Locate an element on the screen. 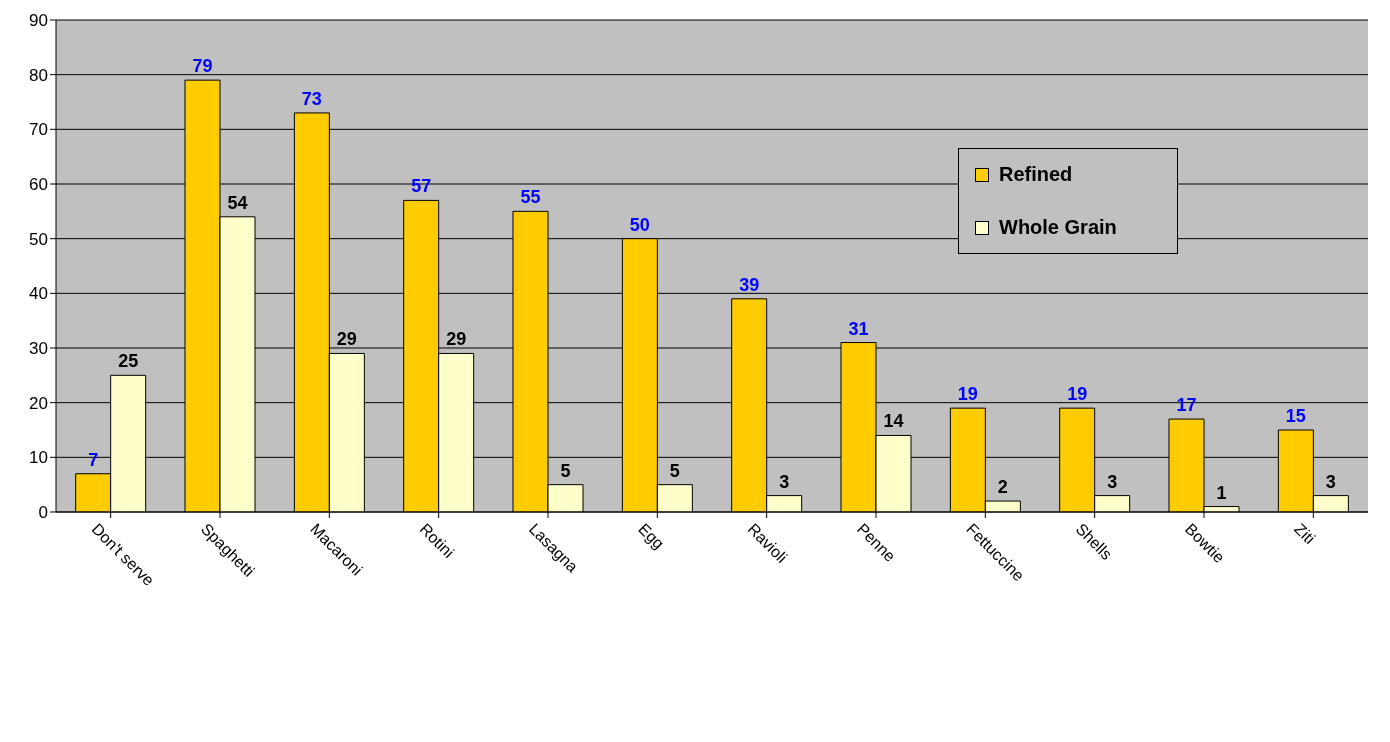 The width and height of the screenshot is (1390, 742). x-tick-label: Ziti is located at coordinates (1305, 534).